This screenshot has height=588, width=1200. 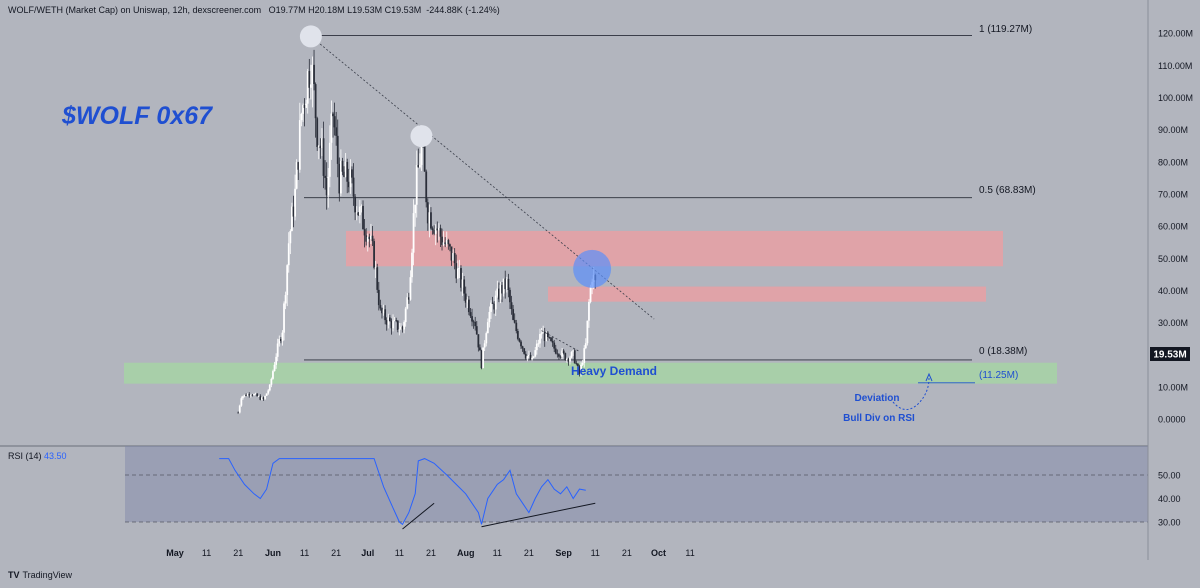 I want to click on heavy-demand-label: Heavy Demand, so click(x=614, y=371).